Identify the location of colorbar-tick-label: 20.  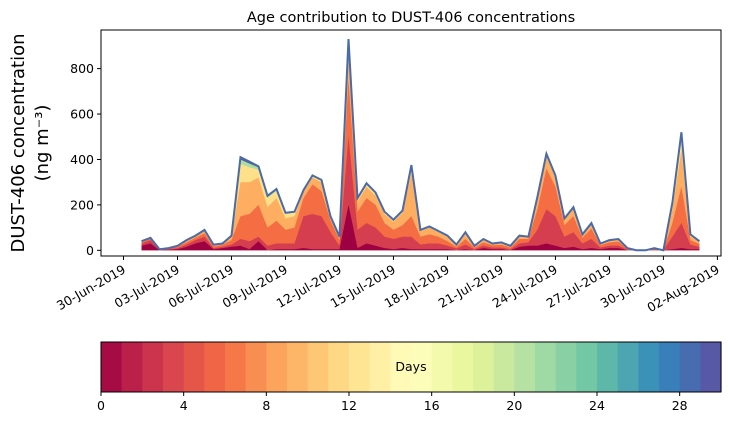
(514, 405).